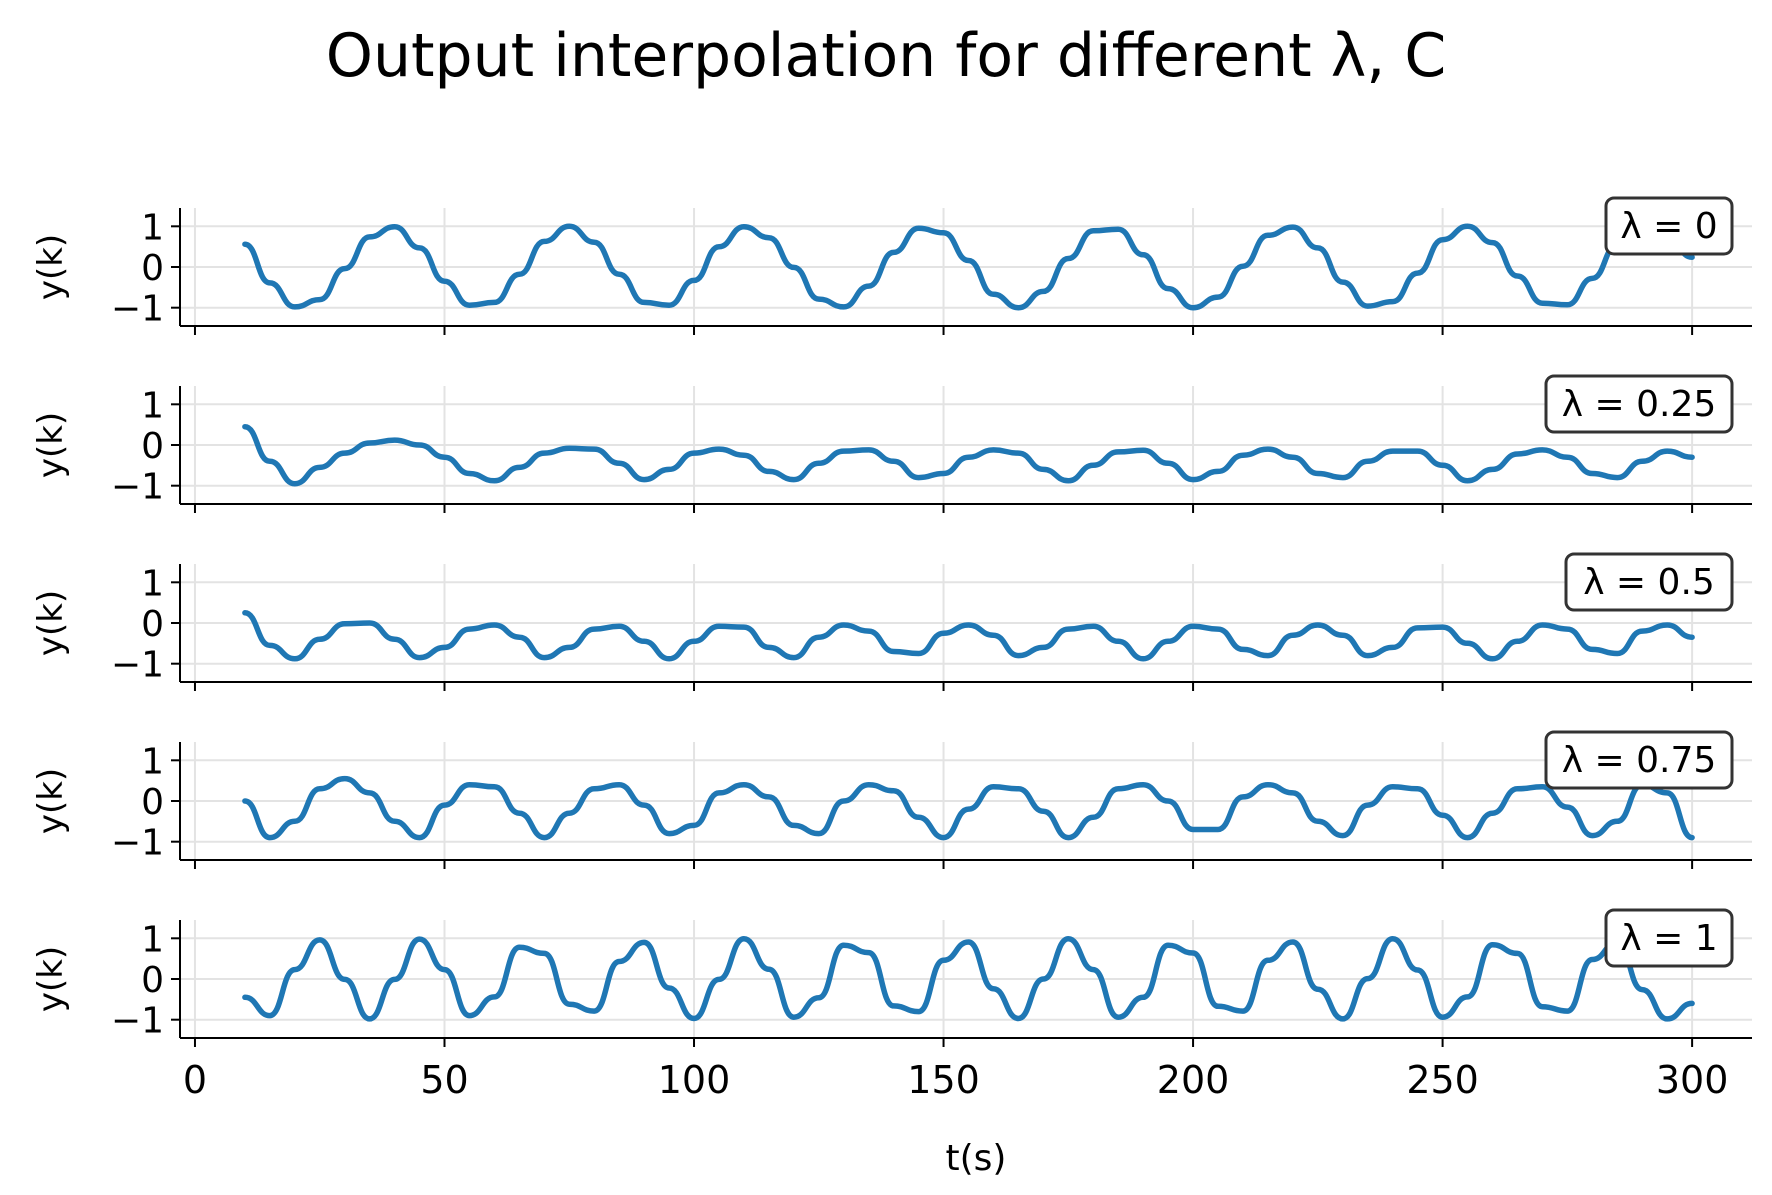 Image resolution: width=1772 pixels, height=1195 pixels. I want to click on panel-2-series-line, so click(968, 455).